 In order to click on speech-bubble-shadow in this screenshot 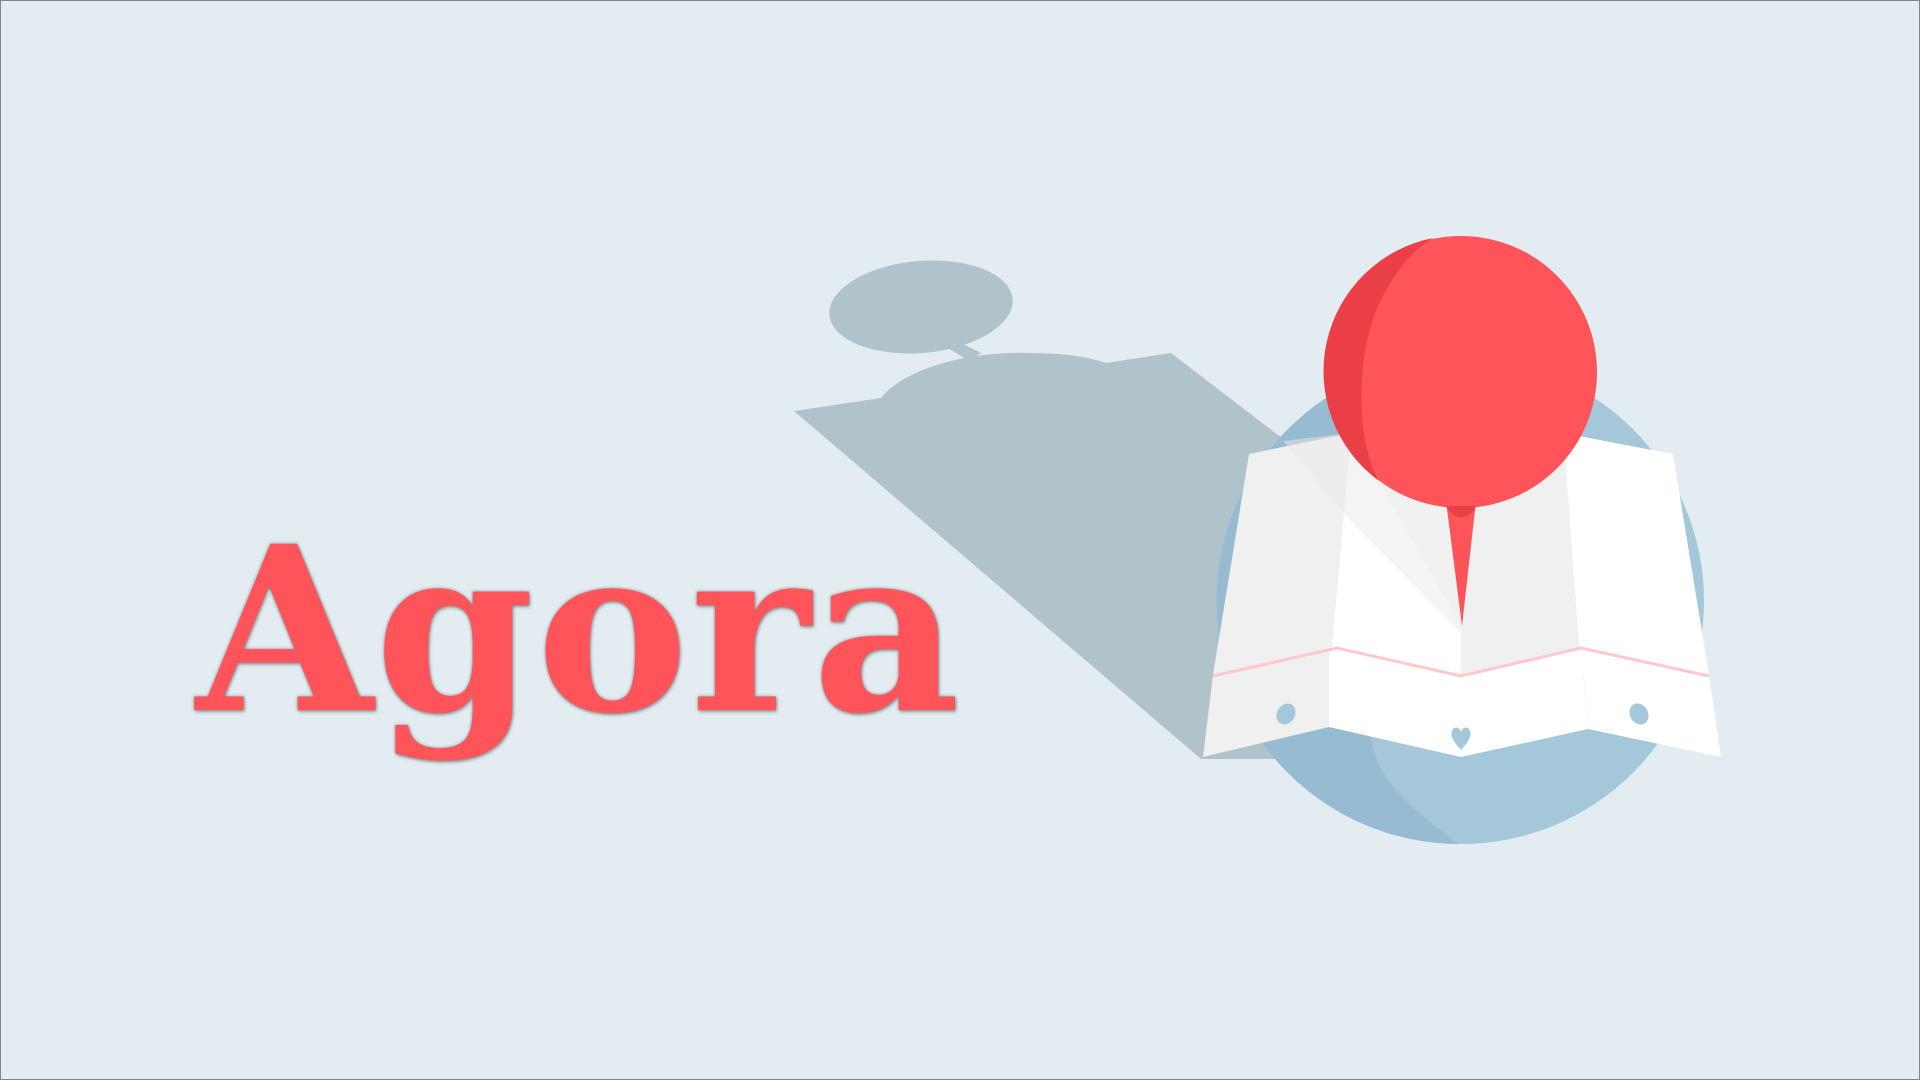, I will do `click(1042, 509)`.